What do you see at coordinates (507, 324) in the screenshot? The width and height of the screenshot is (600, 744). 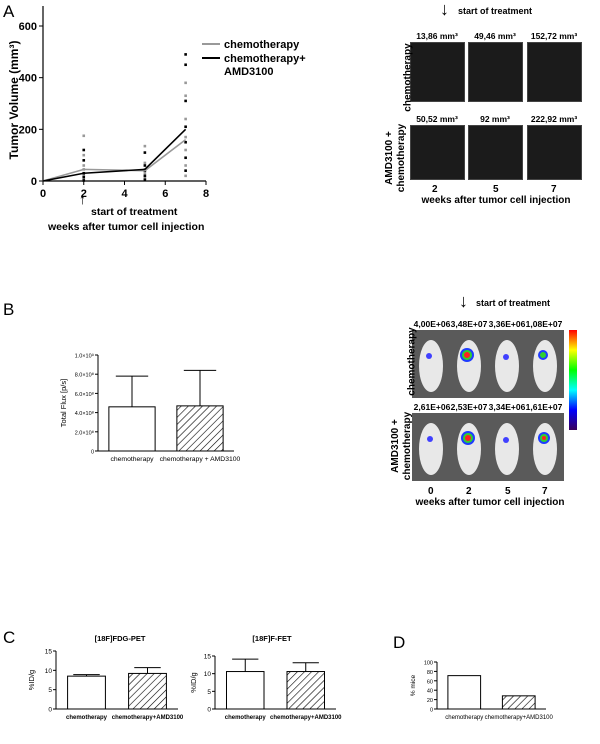 I see `bli-flux-label: 3,36E+06` at bounding box center [507, 324].